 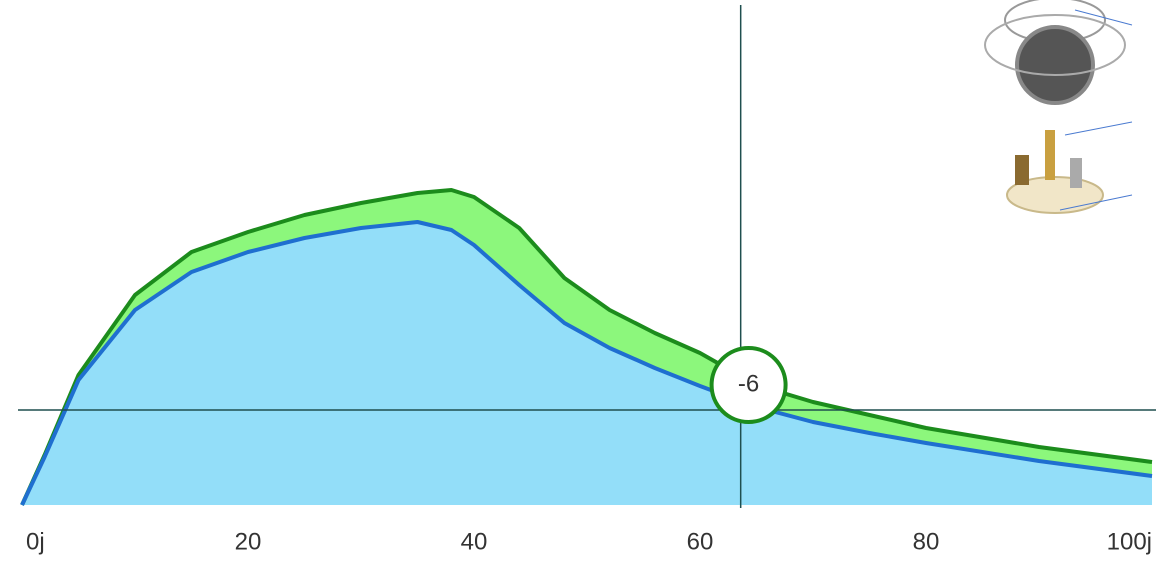 What do you see at coordinates (700, 541) in the screenshot?
I see `x-tick-label: 60` at bounding box center [700, 541].